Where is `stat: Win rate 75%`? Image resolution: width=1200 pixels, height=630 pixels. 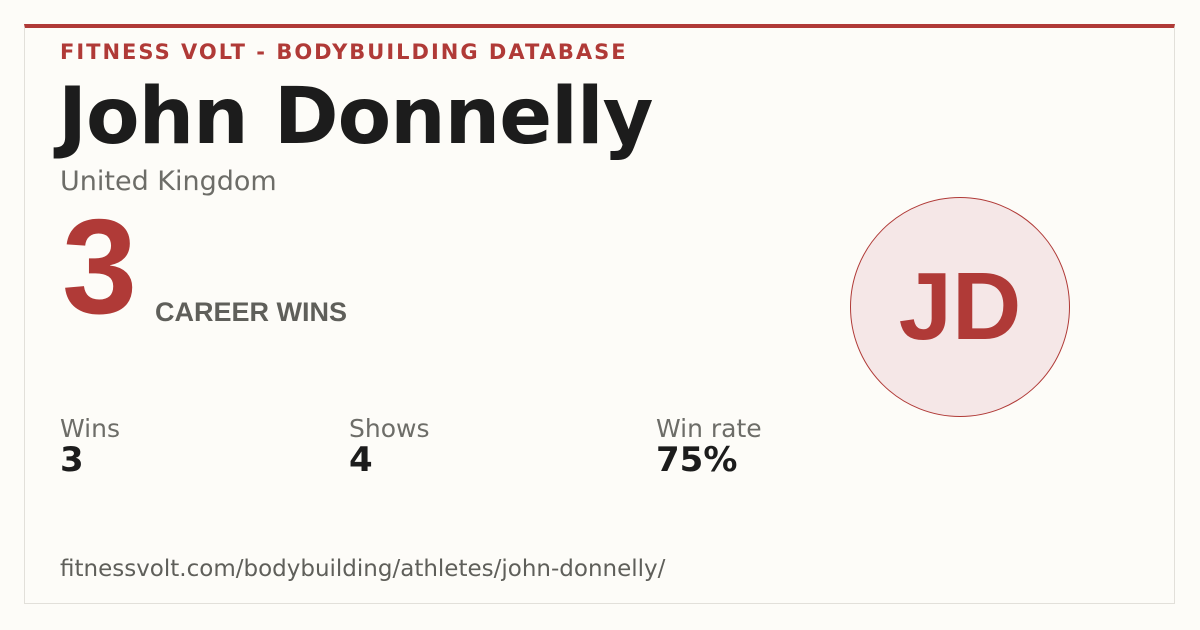 stat: Win rate 75% is located at coordinates (709, 445).